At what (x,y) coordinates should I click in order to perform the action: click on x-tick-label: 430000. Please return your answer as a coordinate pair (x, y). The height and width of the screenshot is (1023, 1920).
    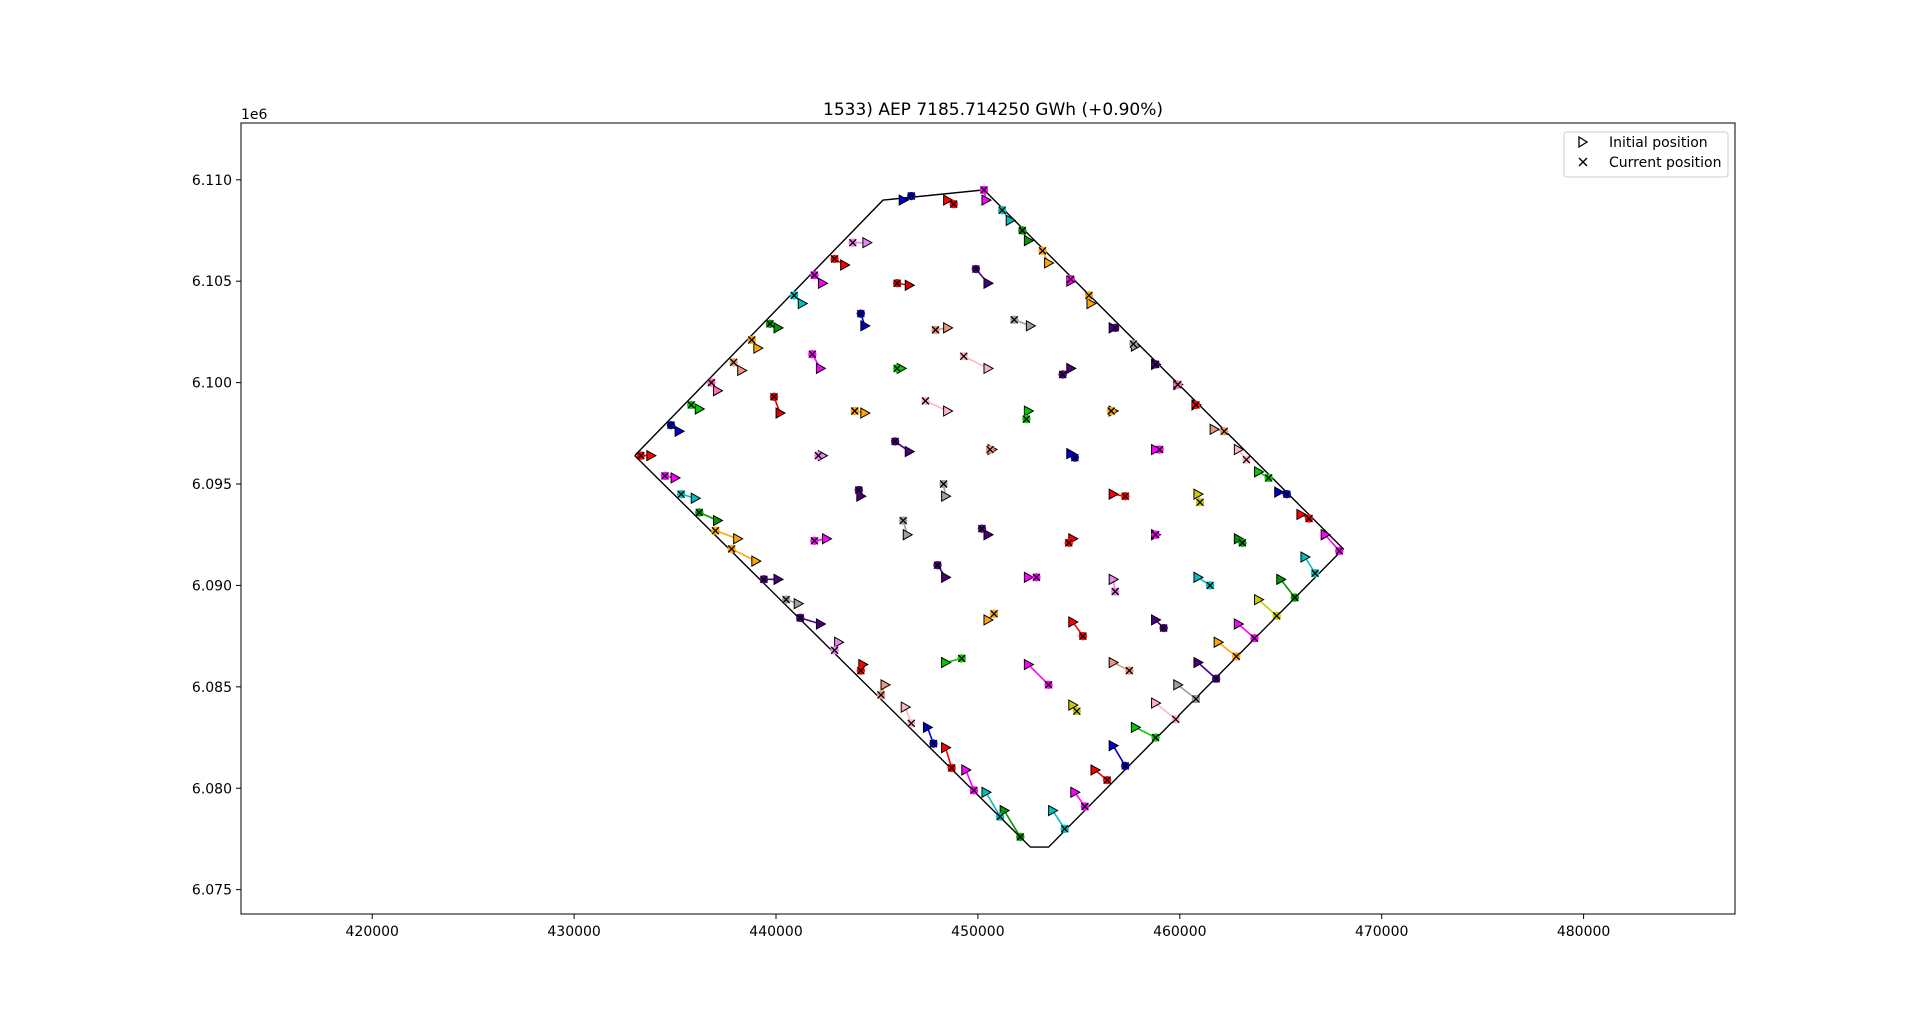
    Looking at the image, I should click on (573, 932).